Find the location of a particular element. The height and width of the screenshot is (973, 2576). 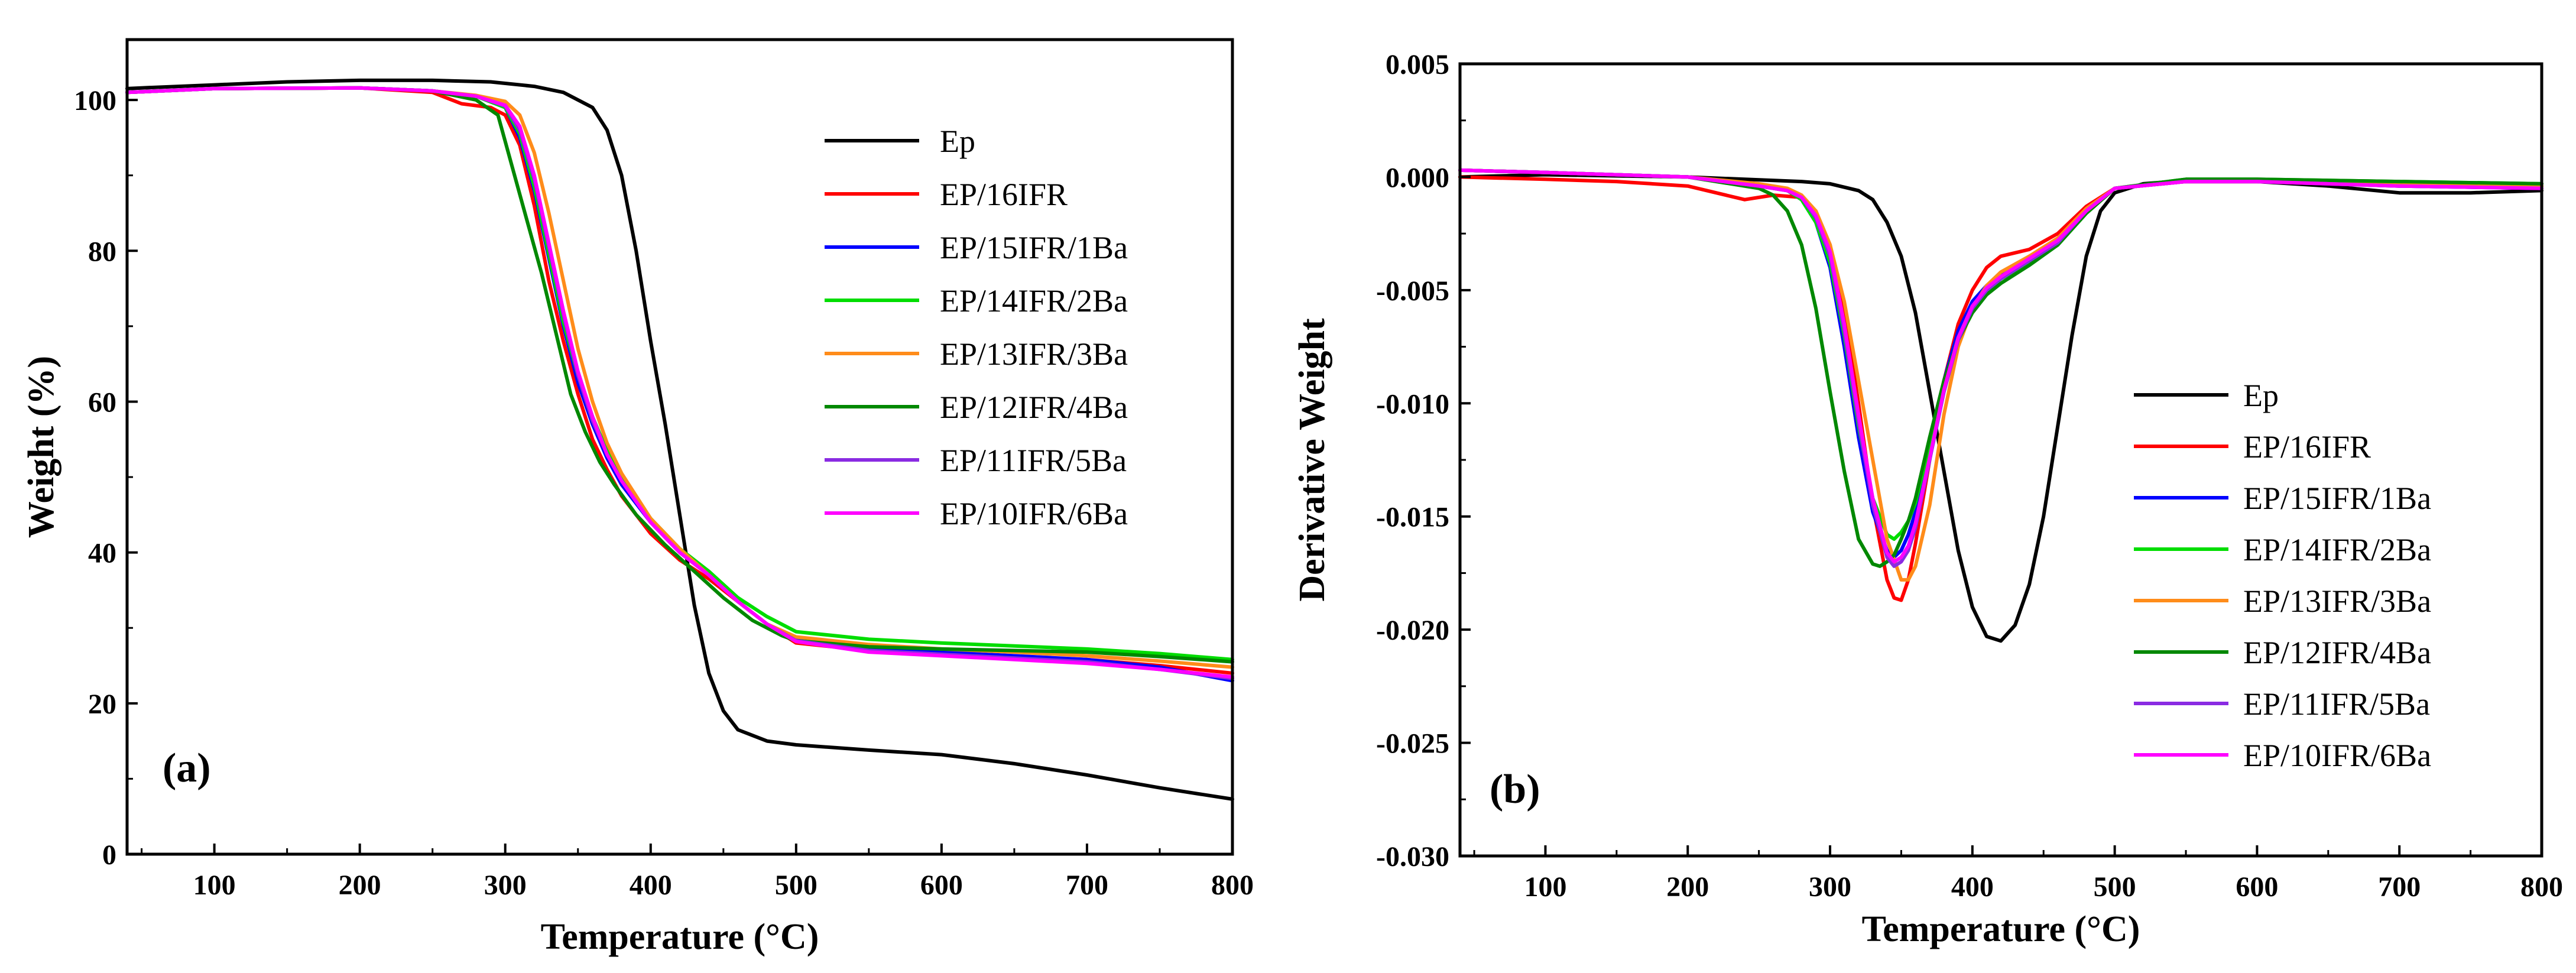

panel-a-x-axis-label: Temperature (°C) is located at coordinates (680, 937).